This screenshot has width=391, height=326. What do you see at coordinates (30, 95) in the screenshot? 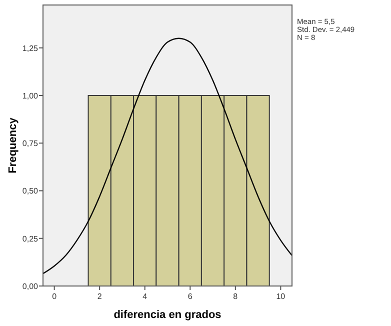
I see `y-tick-label: 1,00` at bounding box center [30, 95].